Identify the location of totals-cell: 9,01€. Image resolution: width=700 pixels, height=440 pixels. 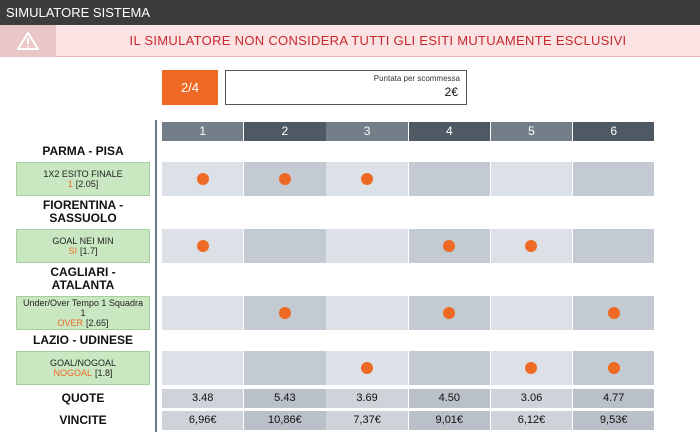
(449, 420).